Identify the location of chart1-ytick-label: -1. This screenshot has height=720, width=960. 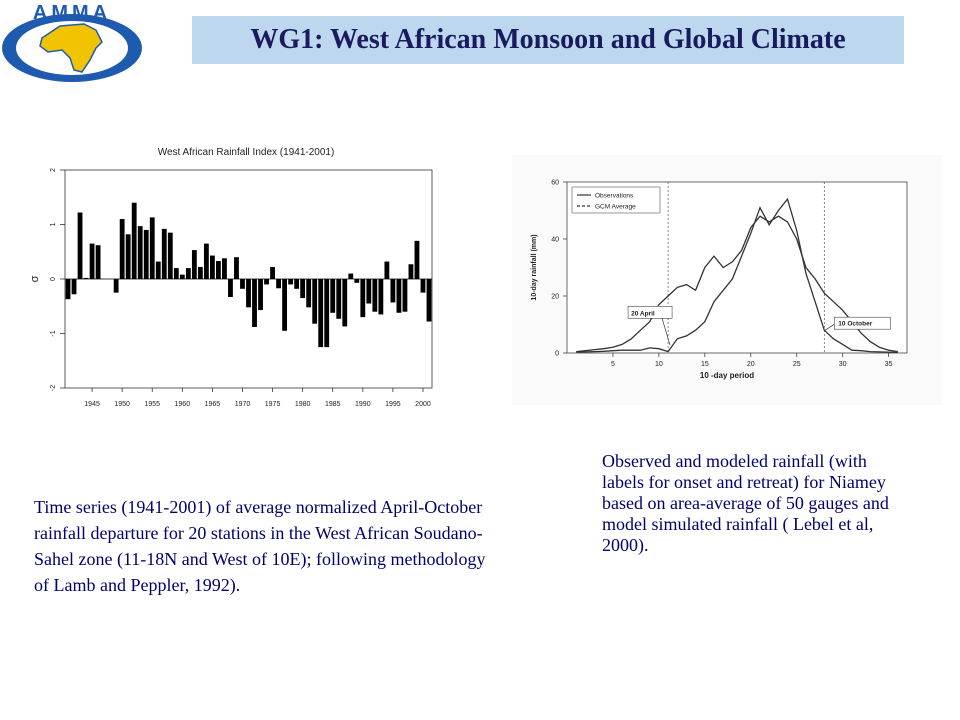
(53, 333).